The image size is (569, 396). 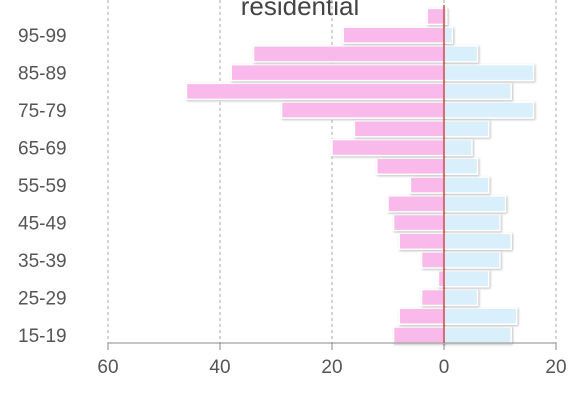 I want to click on y-tick-label: 75-79, so click(x=42, y=111).